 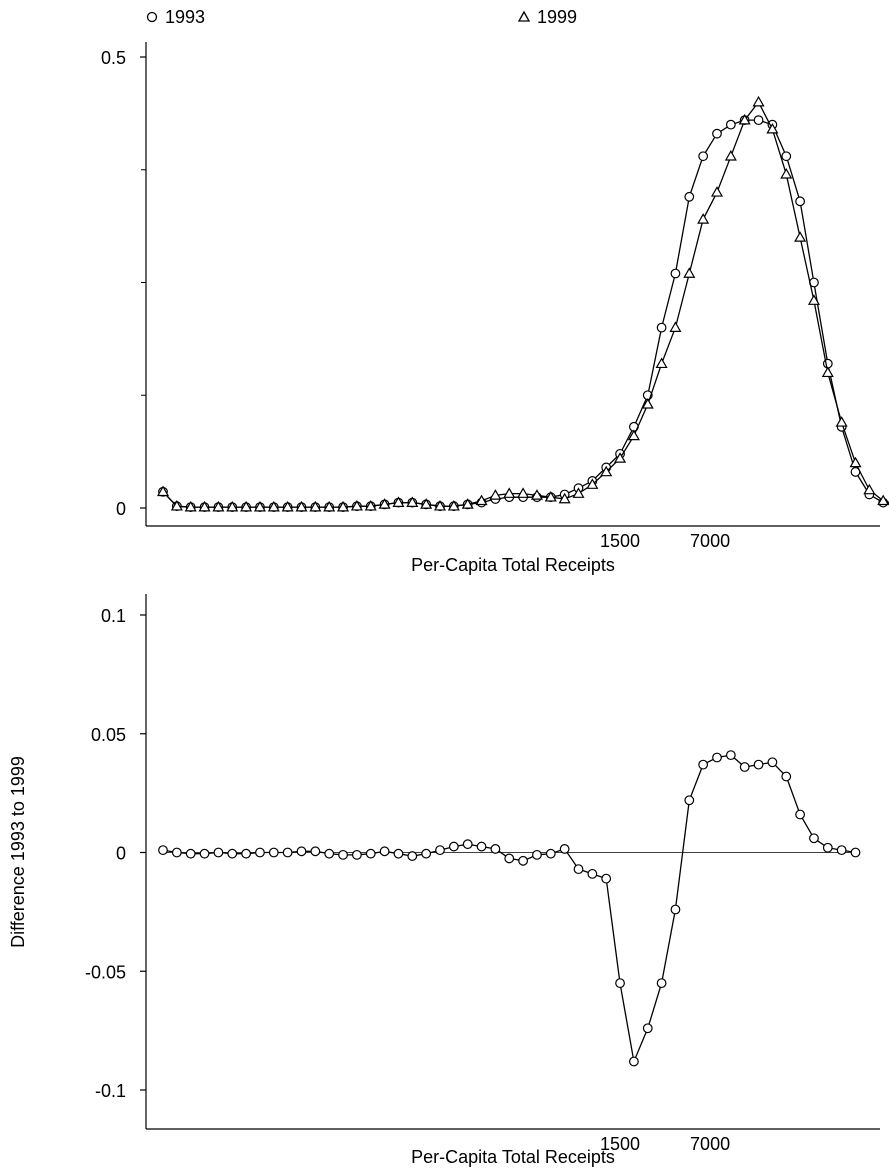 I want to click on density-x-tick-label: 7000, so click(x=710, y=541).